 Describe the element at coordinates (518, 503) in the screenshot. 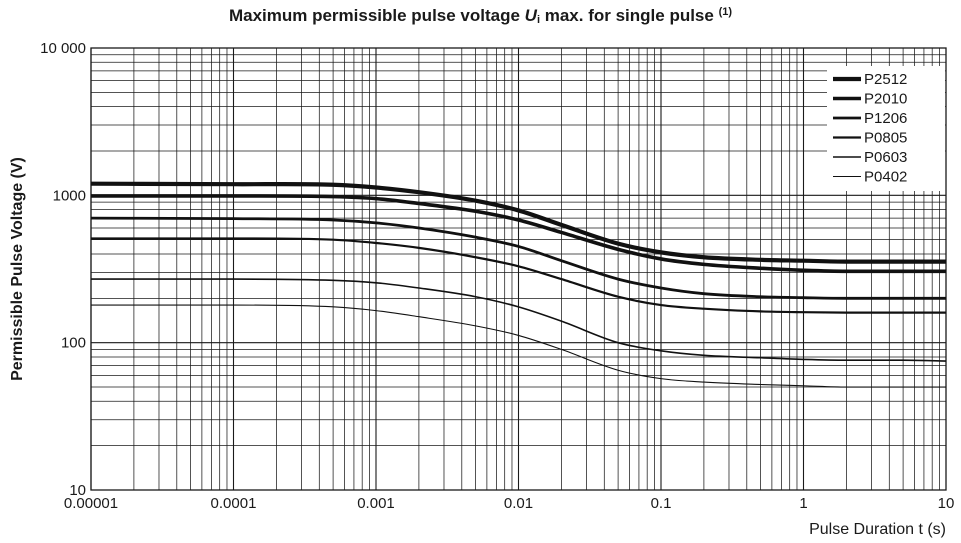

I see `x-tick-label: 0.01` at that location.